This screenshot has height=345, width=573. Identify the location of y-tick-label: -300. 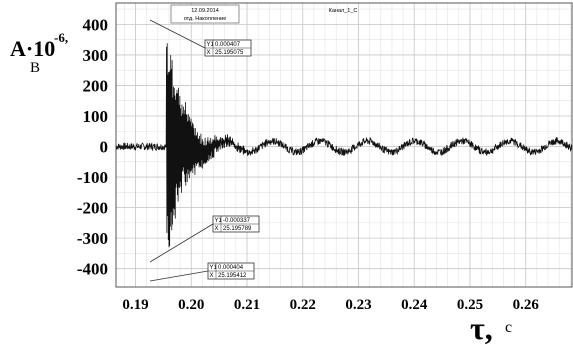
(92, 238).